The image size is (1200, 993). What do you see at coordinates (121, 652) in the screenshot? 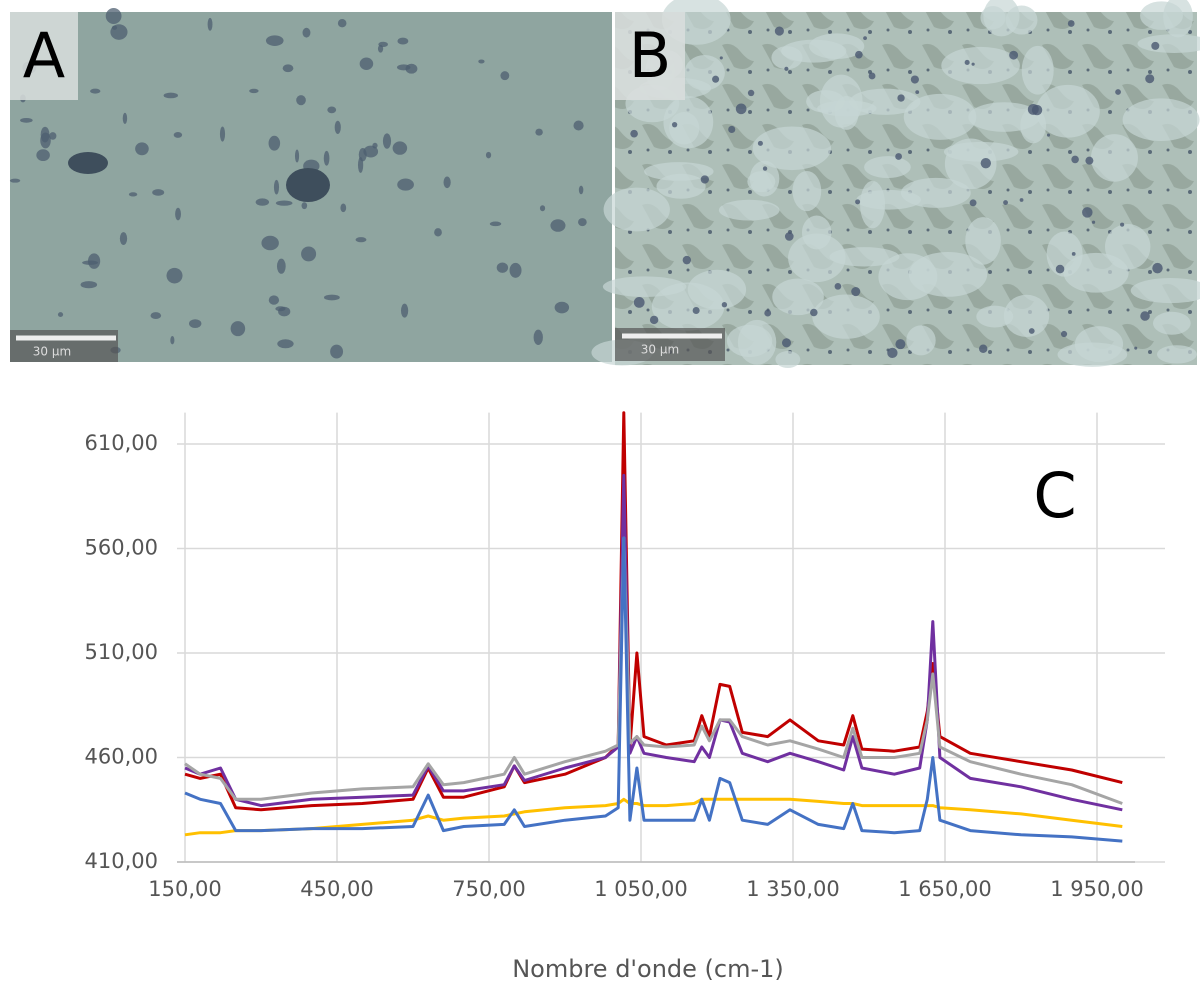
I see `y-tick-label: 510,00` at bounding box center [121, 652].